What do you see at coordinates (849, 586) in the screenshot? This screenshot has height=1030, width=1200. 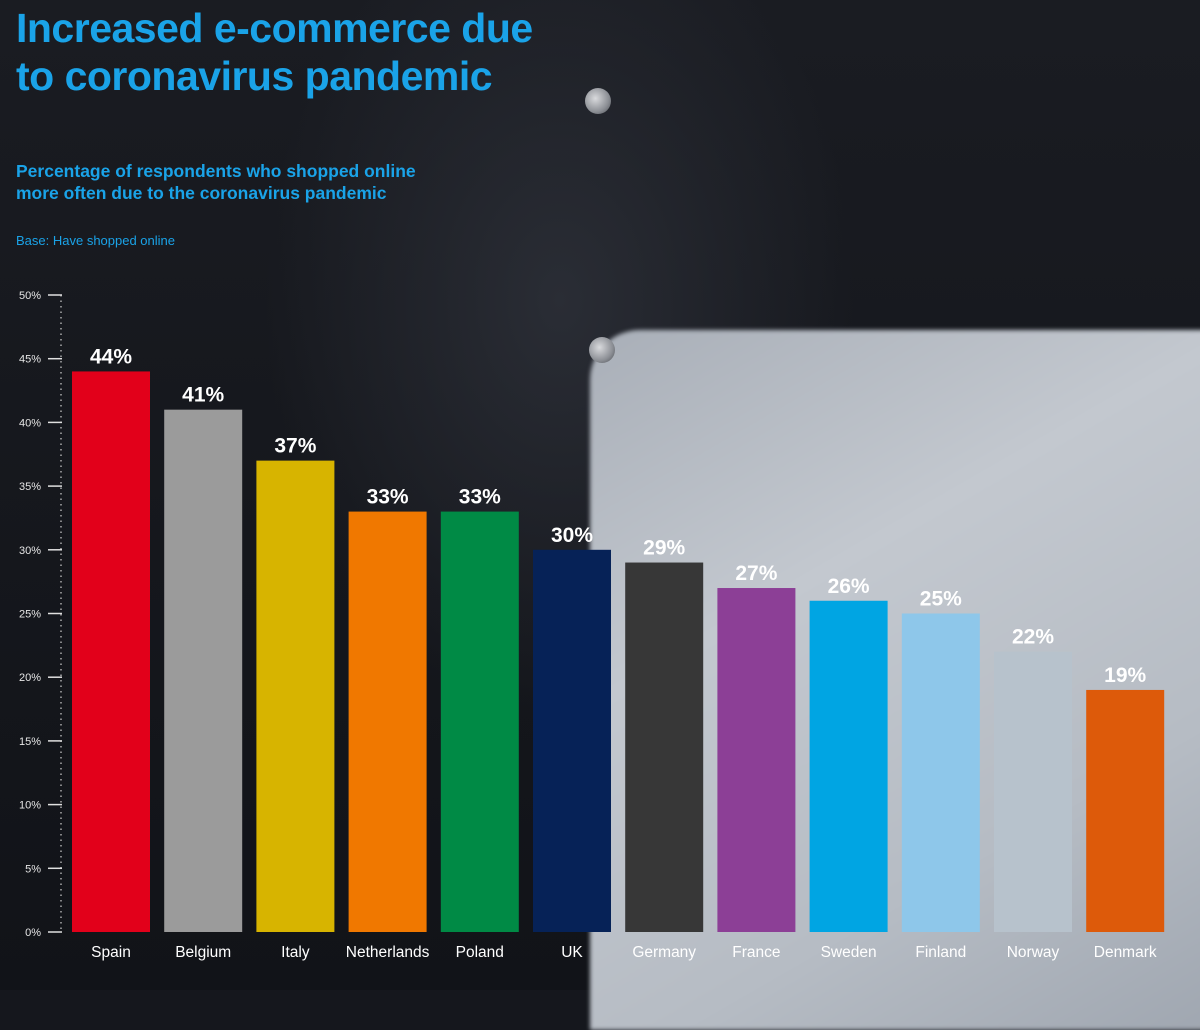 I see `value-label: 26%` at bounding box center [849, 586].